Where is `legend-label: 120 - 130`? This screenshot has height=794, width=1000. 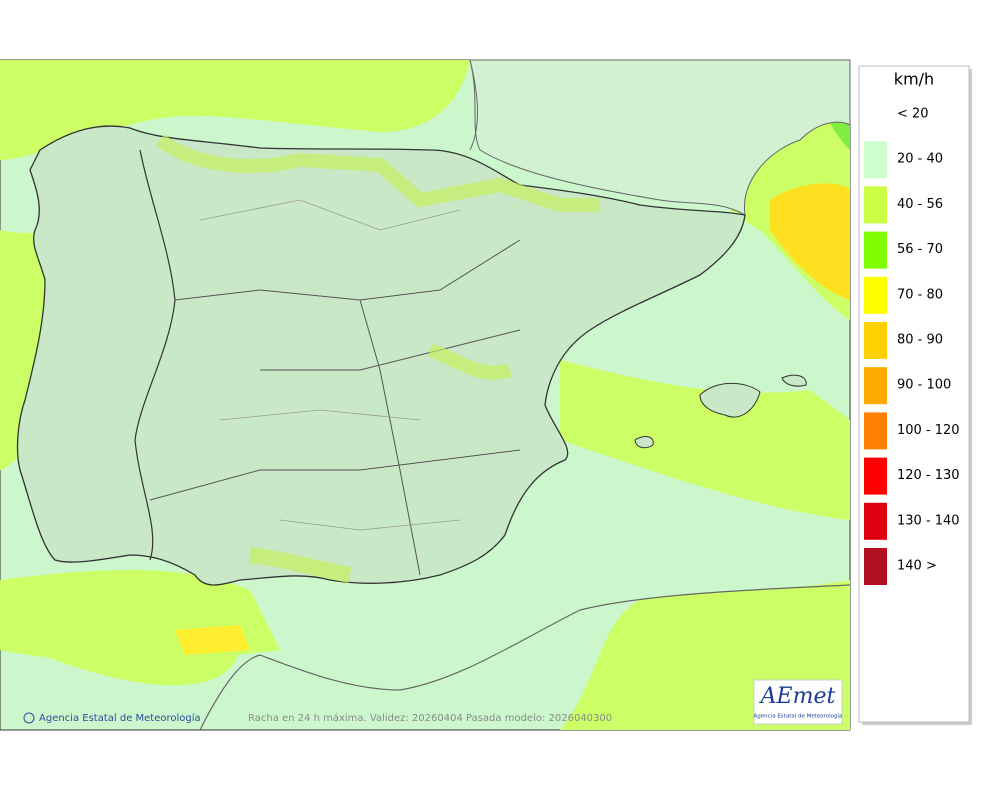
legend-label: 120 - 130 is located at coordinates (928, 475).